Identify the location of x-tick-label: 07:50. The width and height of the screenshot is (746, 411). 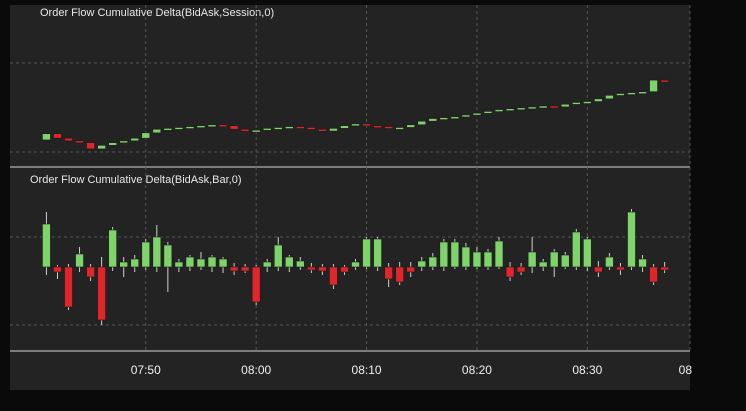
(146, 370).